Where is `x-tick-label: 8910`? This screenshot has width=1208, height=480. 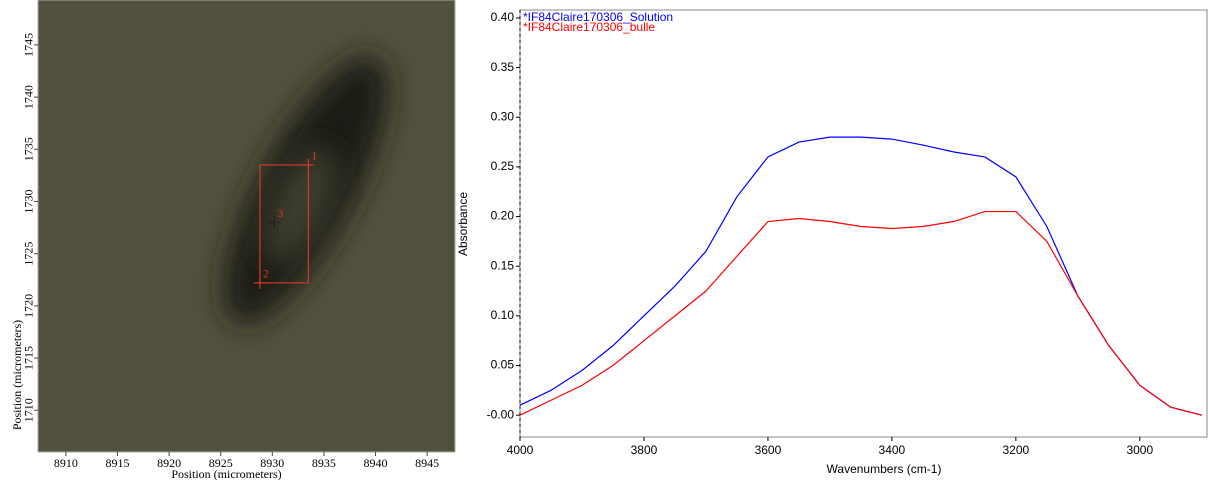
x-tick-label: 8910 is located at coordinates (66, 463).